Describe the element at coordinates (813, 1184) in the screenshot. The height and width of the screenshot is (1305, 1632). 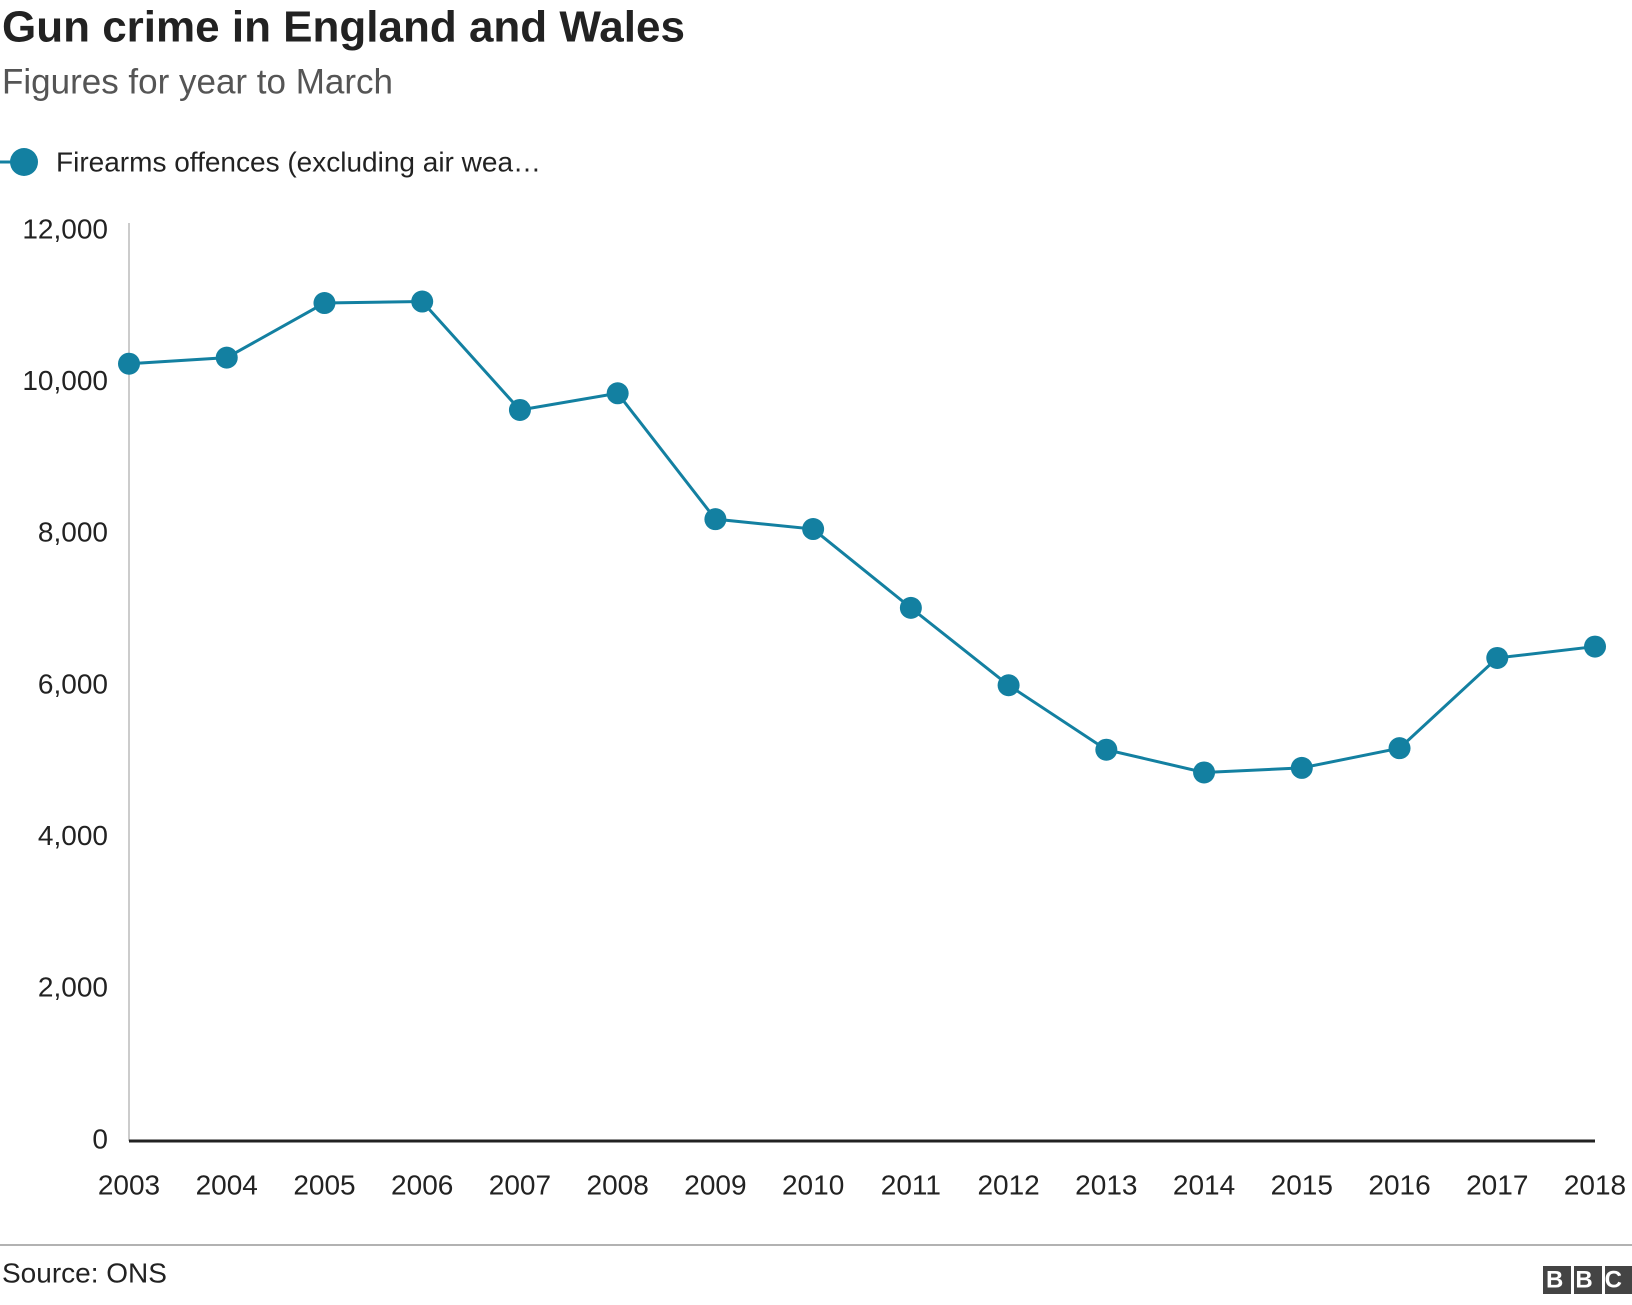
I see `x-tick-label: 2010` at that location.